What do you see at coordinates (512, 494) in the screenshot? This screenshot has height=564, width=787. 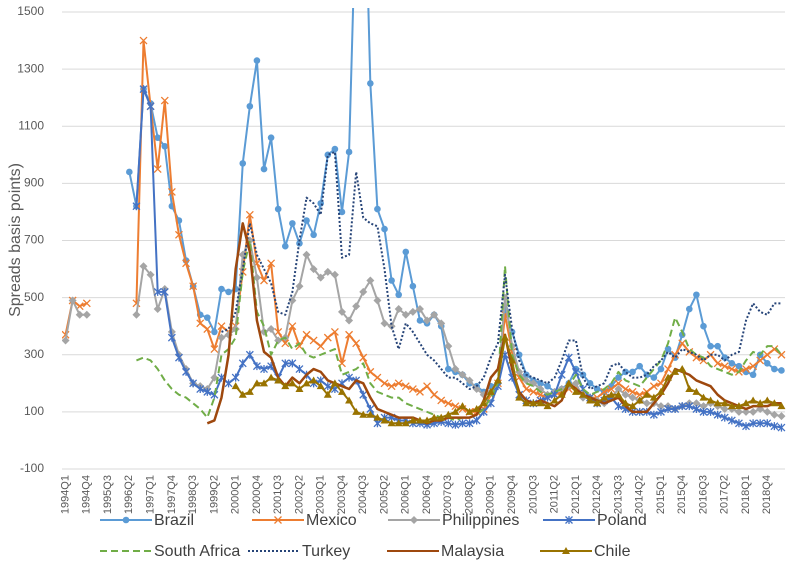 I see `x-tick-label: 2009Q4` at bounding box center [512, 494].